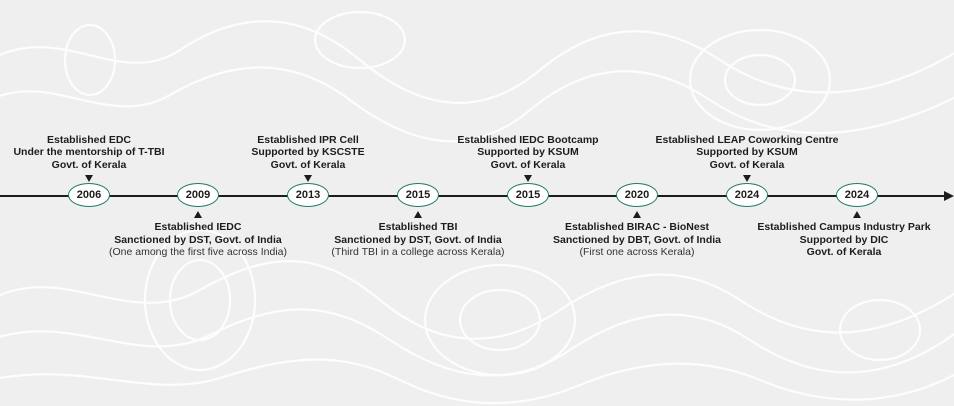 The height and width of the screenshot is (406, 954). I want to click on event-line: Supported by DIC, so click(844, 239).